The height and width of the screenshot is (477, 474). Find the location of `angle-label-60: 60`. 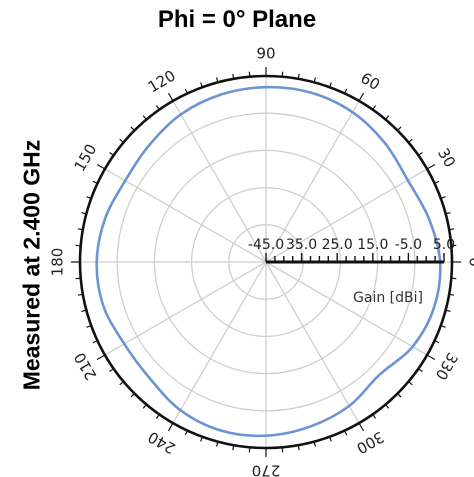

angle-label-60: 60 is located at coordinates (370, 81).